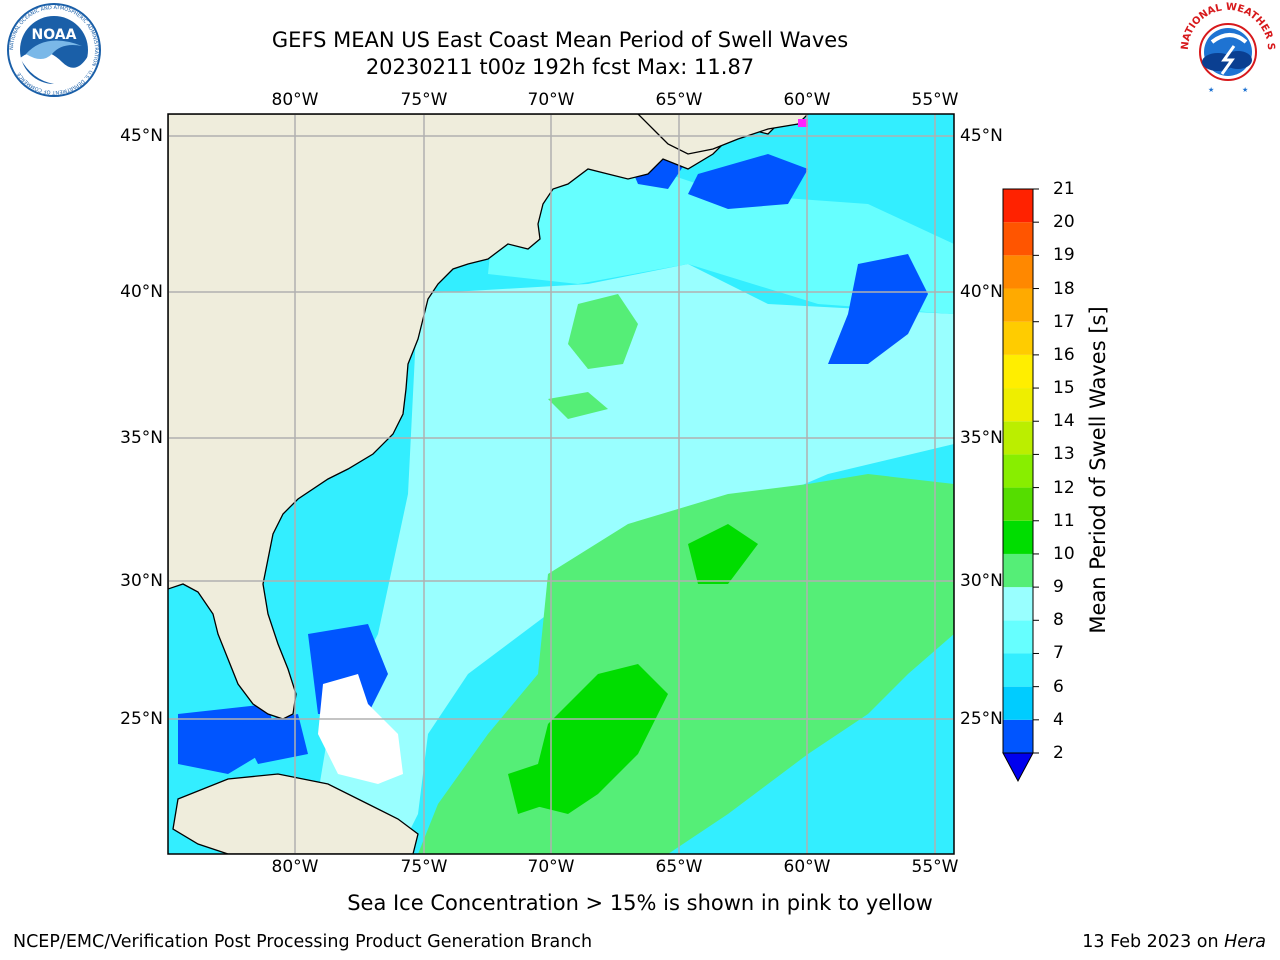 This screenshot has height=960, width=1280. I want to click on colorbar-tick-label: 7, so click(1058, 653).